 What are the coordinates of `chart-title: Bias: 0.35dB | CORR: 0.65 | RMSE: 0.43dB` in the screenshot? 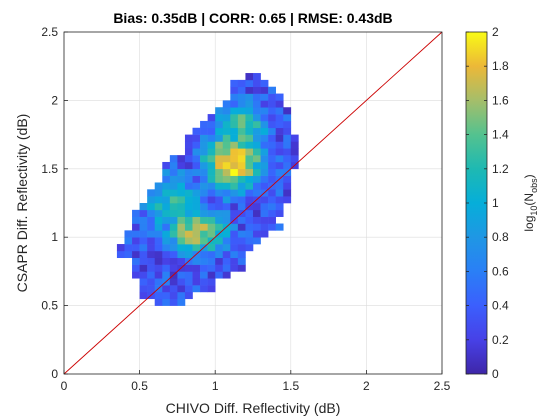 It's located at (252, 18).